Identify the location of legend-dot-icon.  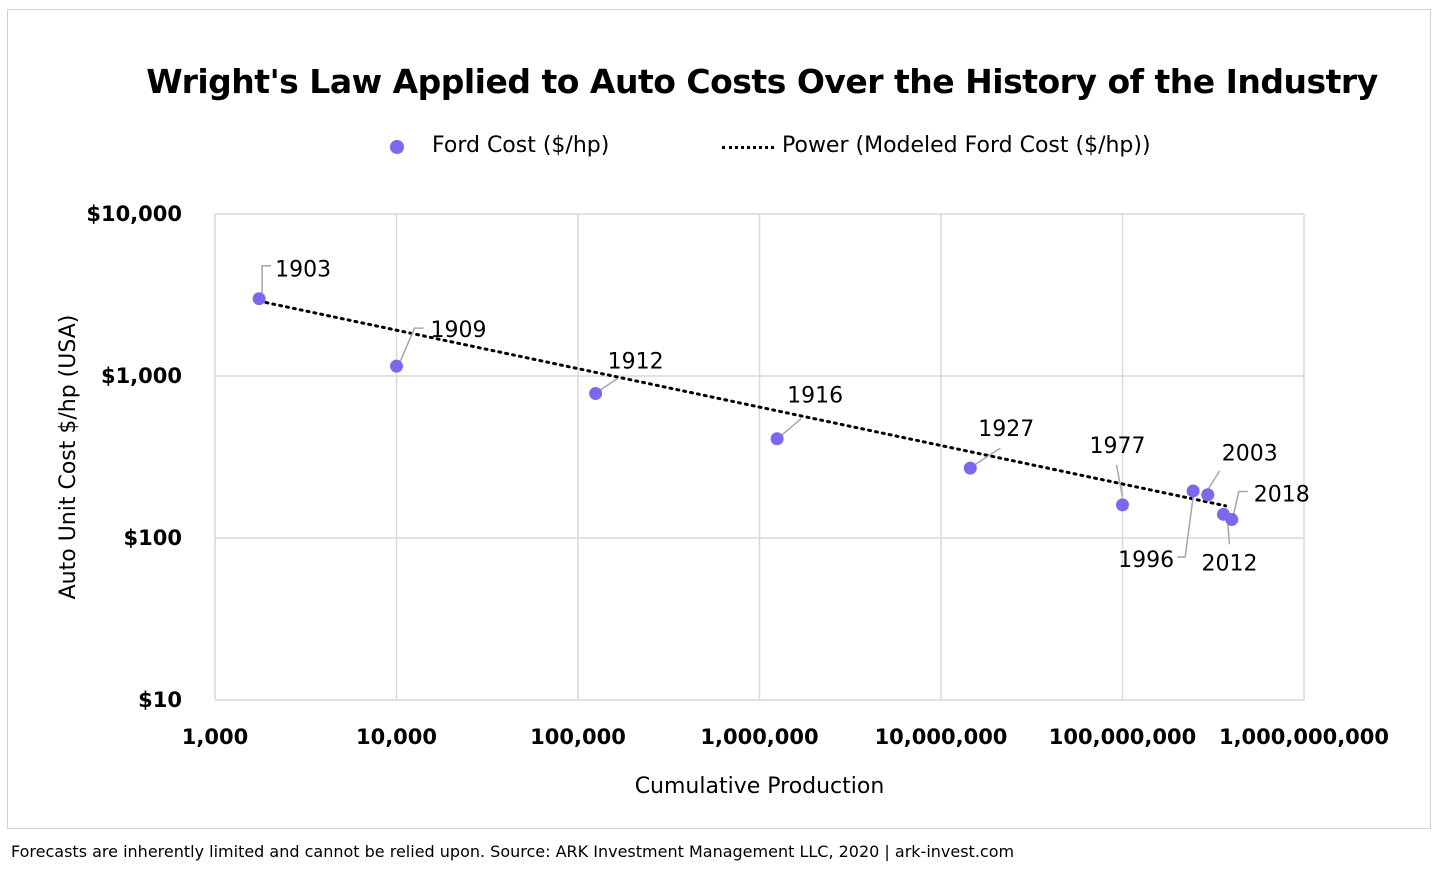
(397, 147).